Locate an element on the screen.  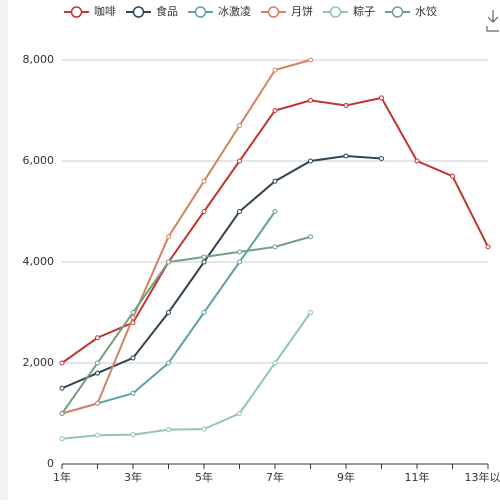
x-tick-label: 9年 is located at coordinates (346, 477).